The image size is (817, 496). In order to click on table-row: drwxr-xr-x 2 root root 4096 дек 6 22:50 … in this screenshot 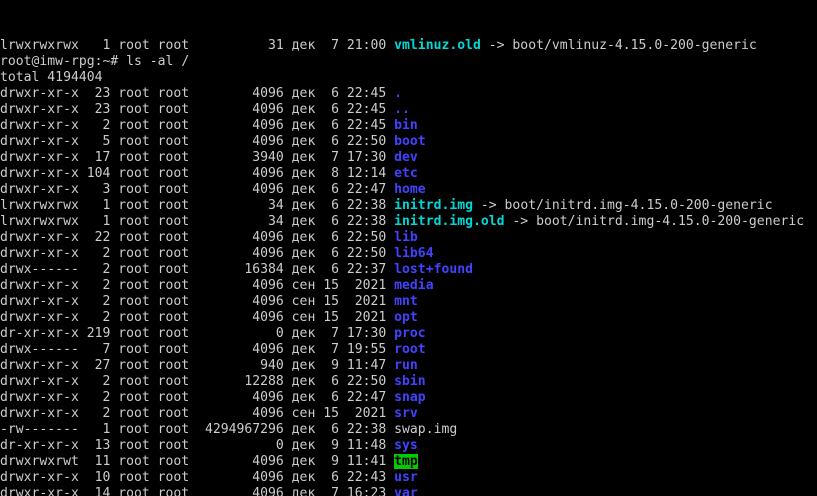, I will do `click(408, 254)`.